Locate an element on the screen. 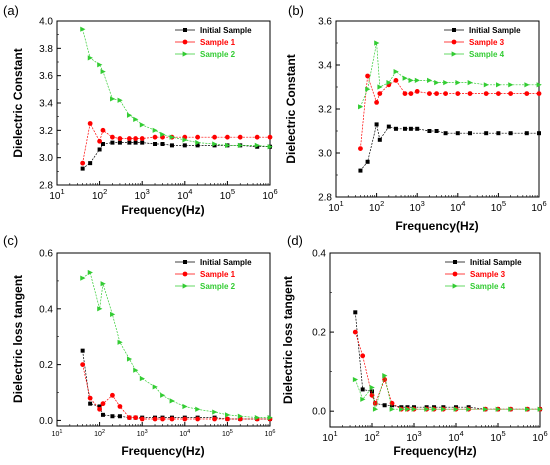 This screenshot has height=465, width=550. panel-c-plot-area is located at coordinates (176, 345).